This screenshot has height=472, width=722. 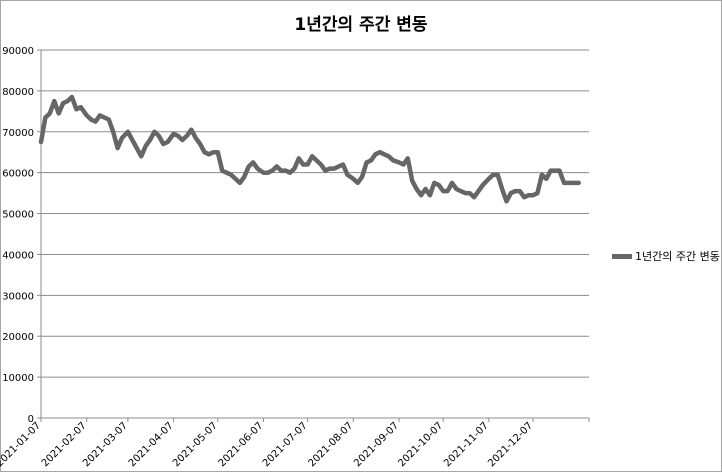 What do you see at coordinates (105, 444) in the screenshot?
I see `x-tick-label: 2021-03-07` at bounding box center [105, 444].